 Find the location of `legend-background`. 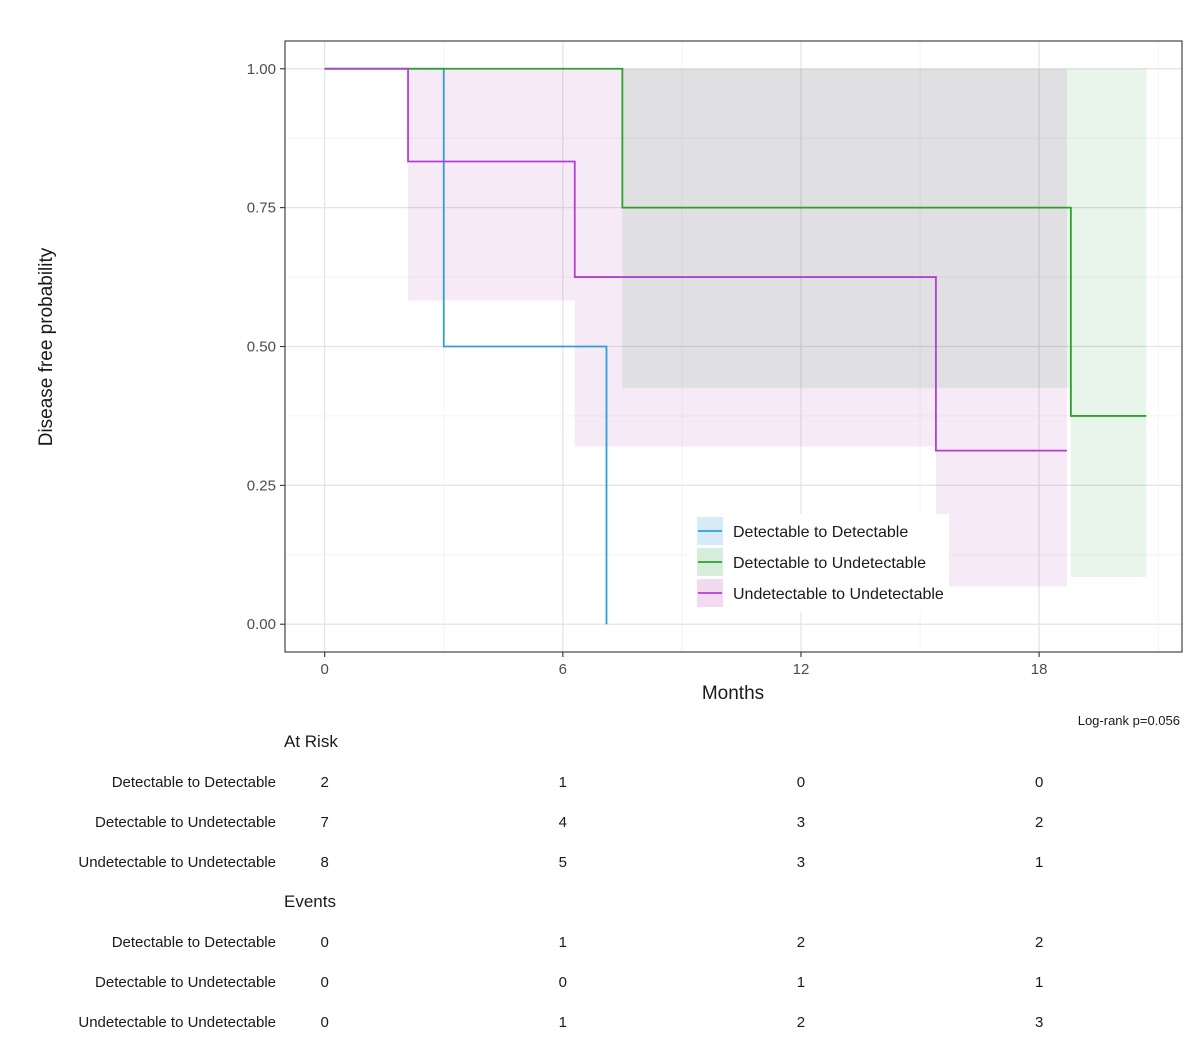

legend-background is located at coordinates (817, 563).